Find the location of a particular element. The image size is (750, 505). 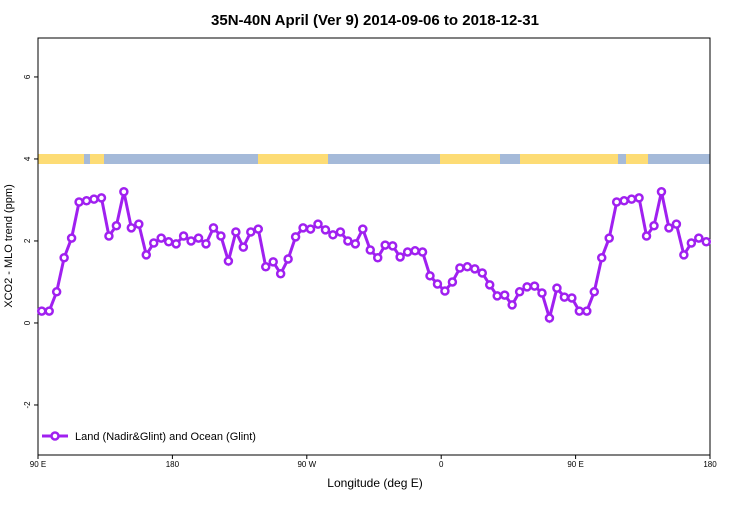

y-tick-label: 6 is located at coordinates (27, 76).